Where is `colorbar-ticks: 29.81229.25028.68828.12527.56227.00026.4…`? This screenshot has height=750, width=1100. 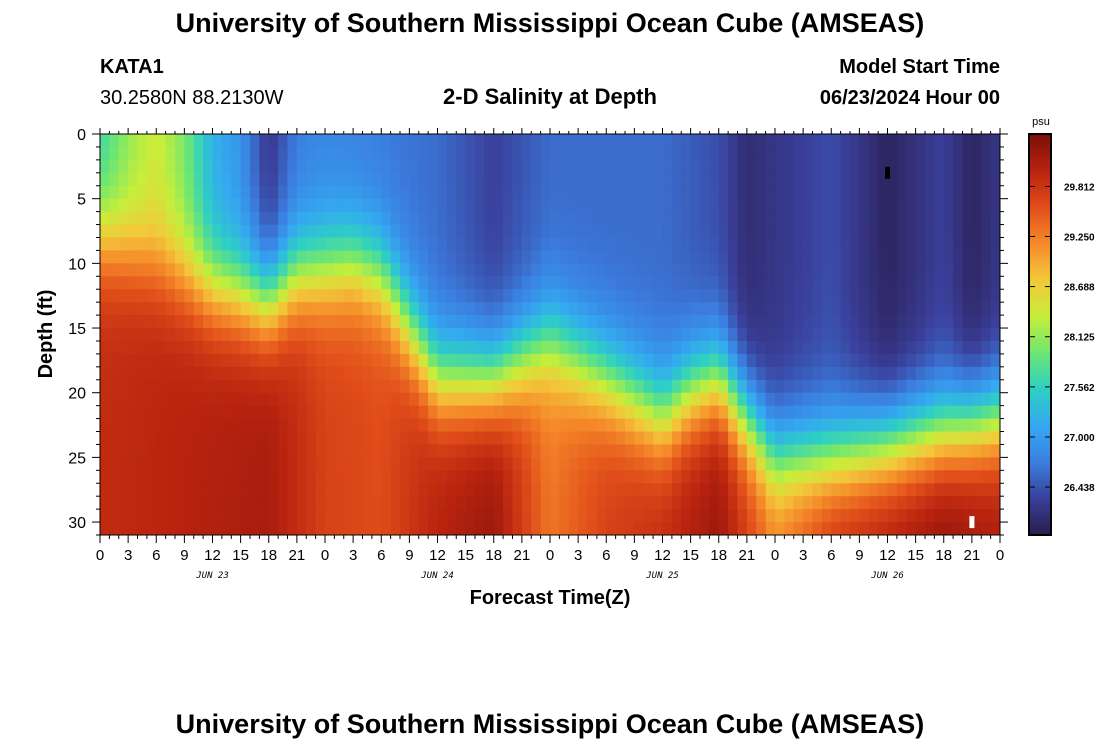 colorbar-ticks: 29.81229.25028.68828.12527.56227.00026.4… is located at coordinates (1062, 338).